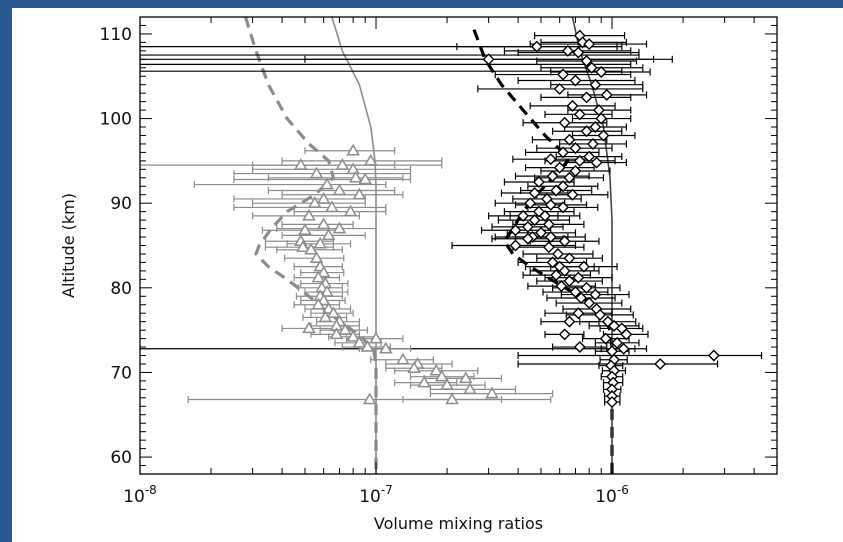 This screenshot has height=542, width=843. Describe the element at coordinates (116, 35) in the screenshot. I see `y-tick-label: 110` at that location.